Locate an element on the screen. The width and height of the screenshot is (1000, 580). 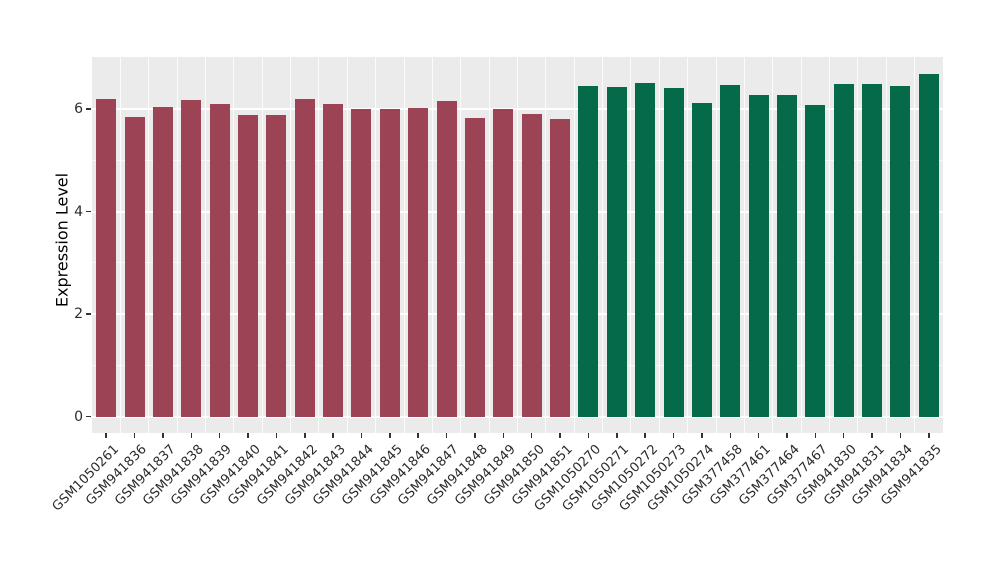
bar-GSM377467 is located at coordinates (815, 261).